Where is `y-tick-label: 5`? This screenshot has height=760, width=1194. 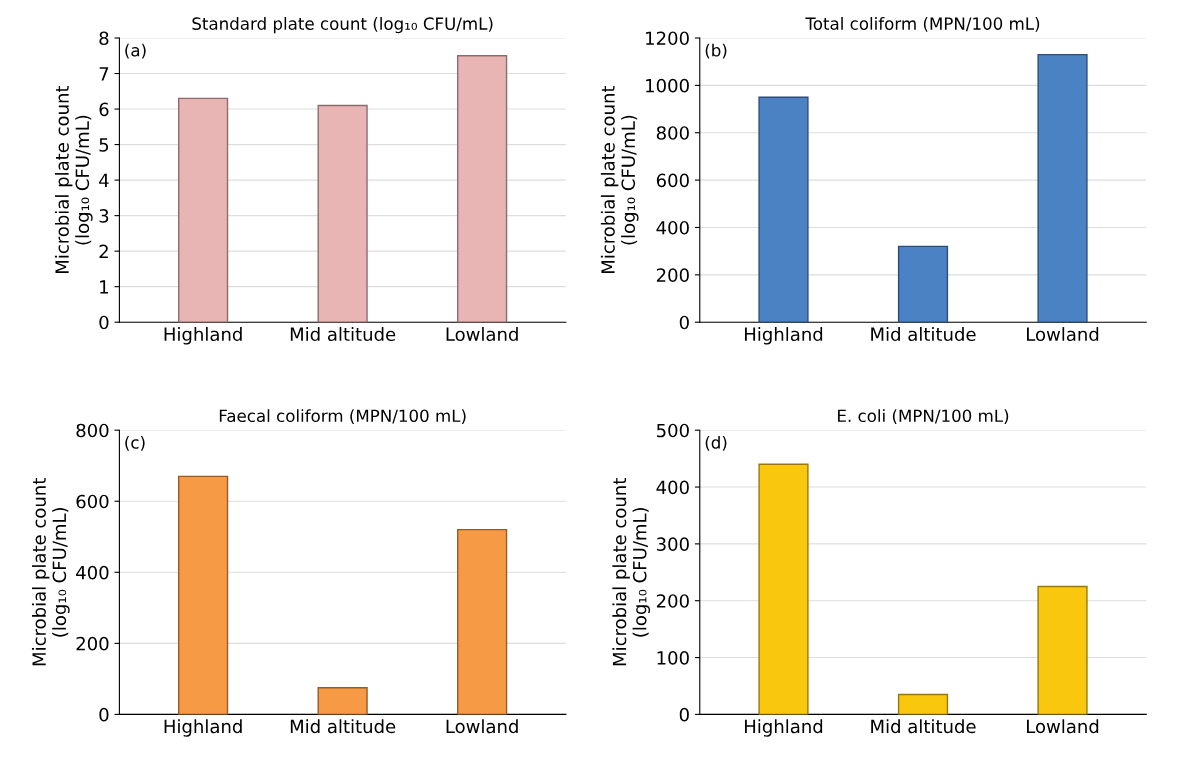
y-tick-label: 5 is located at coordinates (104, 145).